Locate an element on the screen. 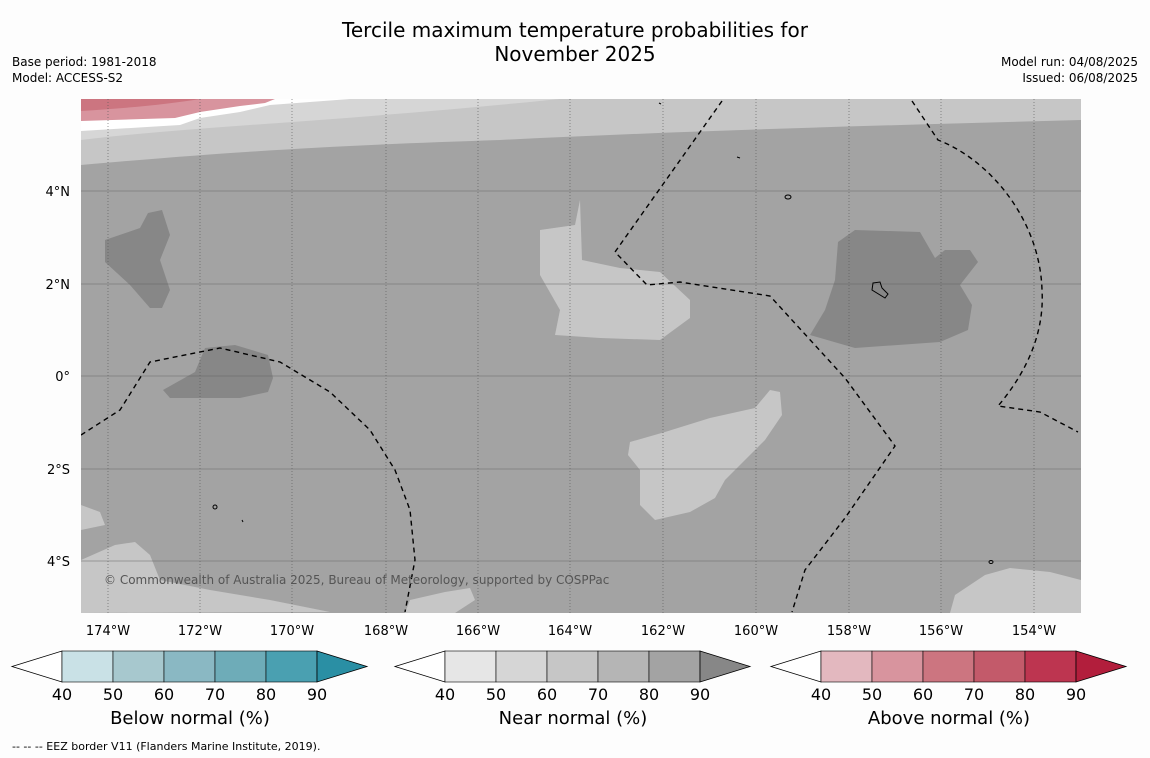 The height and width of the screenshot is (758, 1150). colorbars: 40 50 60 70 80 90 40 50 60 70 80 90 40 50 60 70 80 90 is located at coordinates (569, 677).